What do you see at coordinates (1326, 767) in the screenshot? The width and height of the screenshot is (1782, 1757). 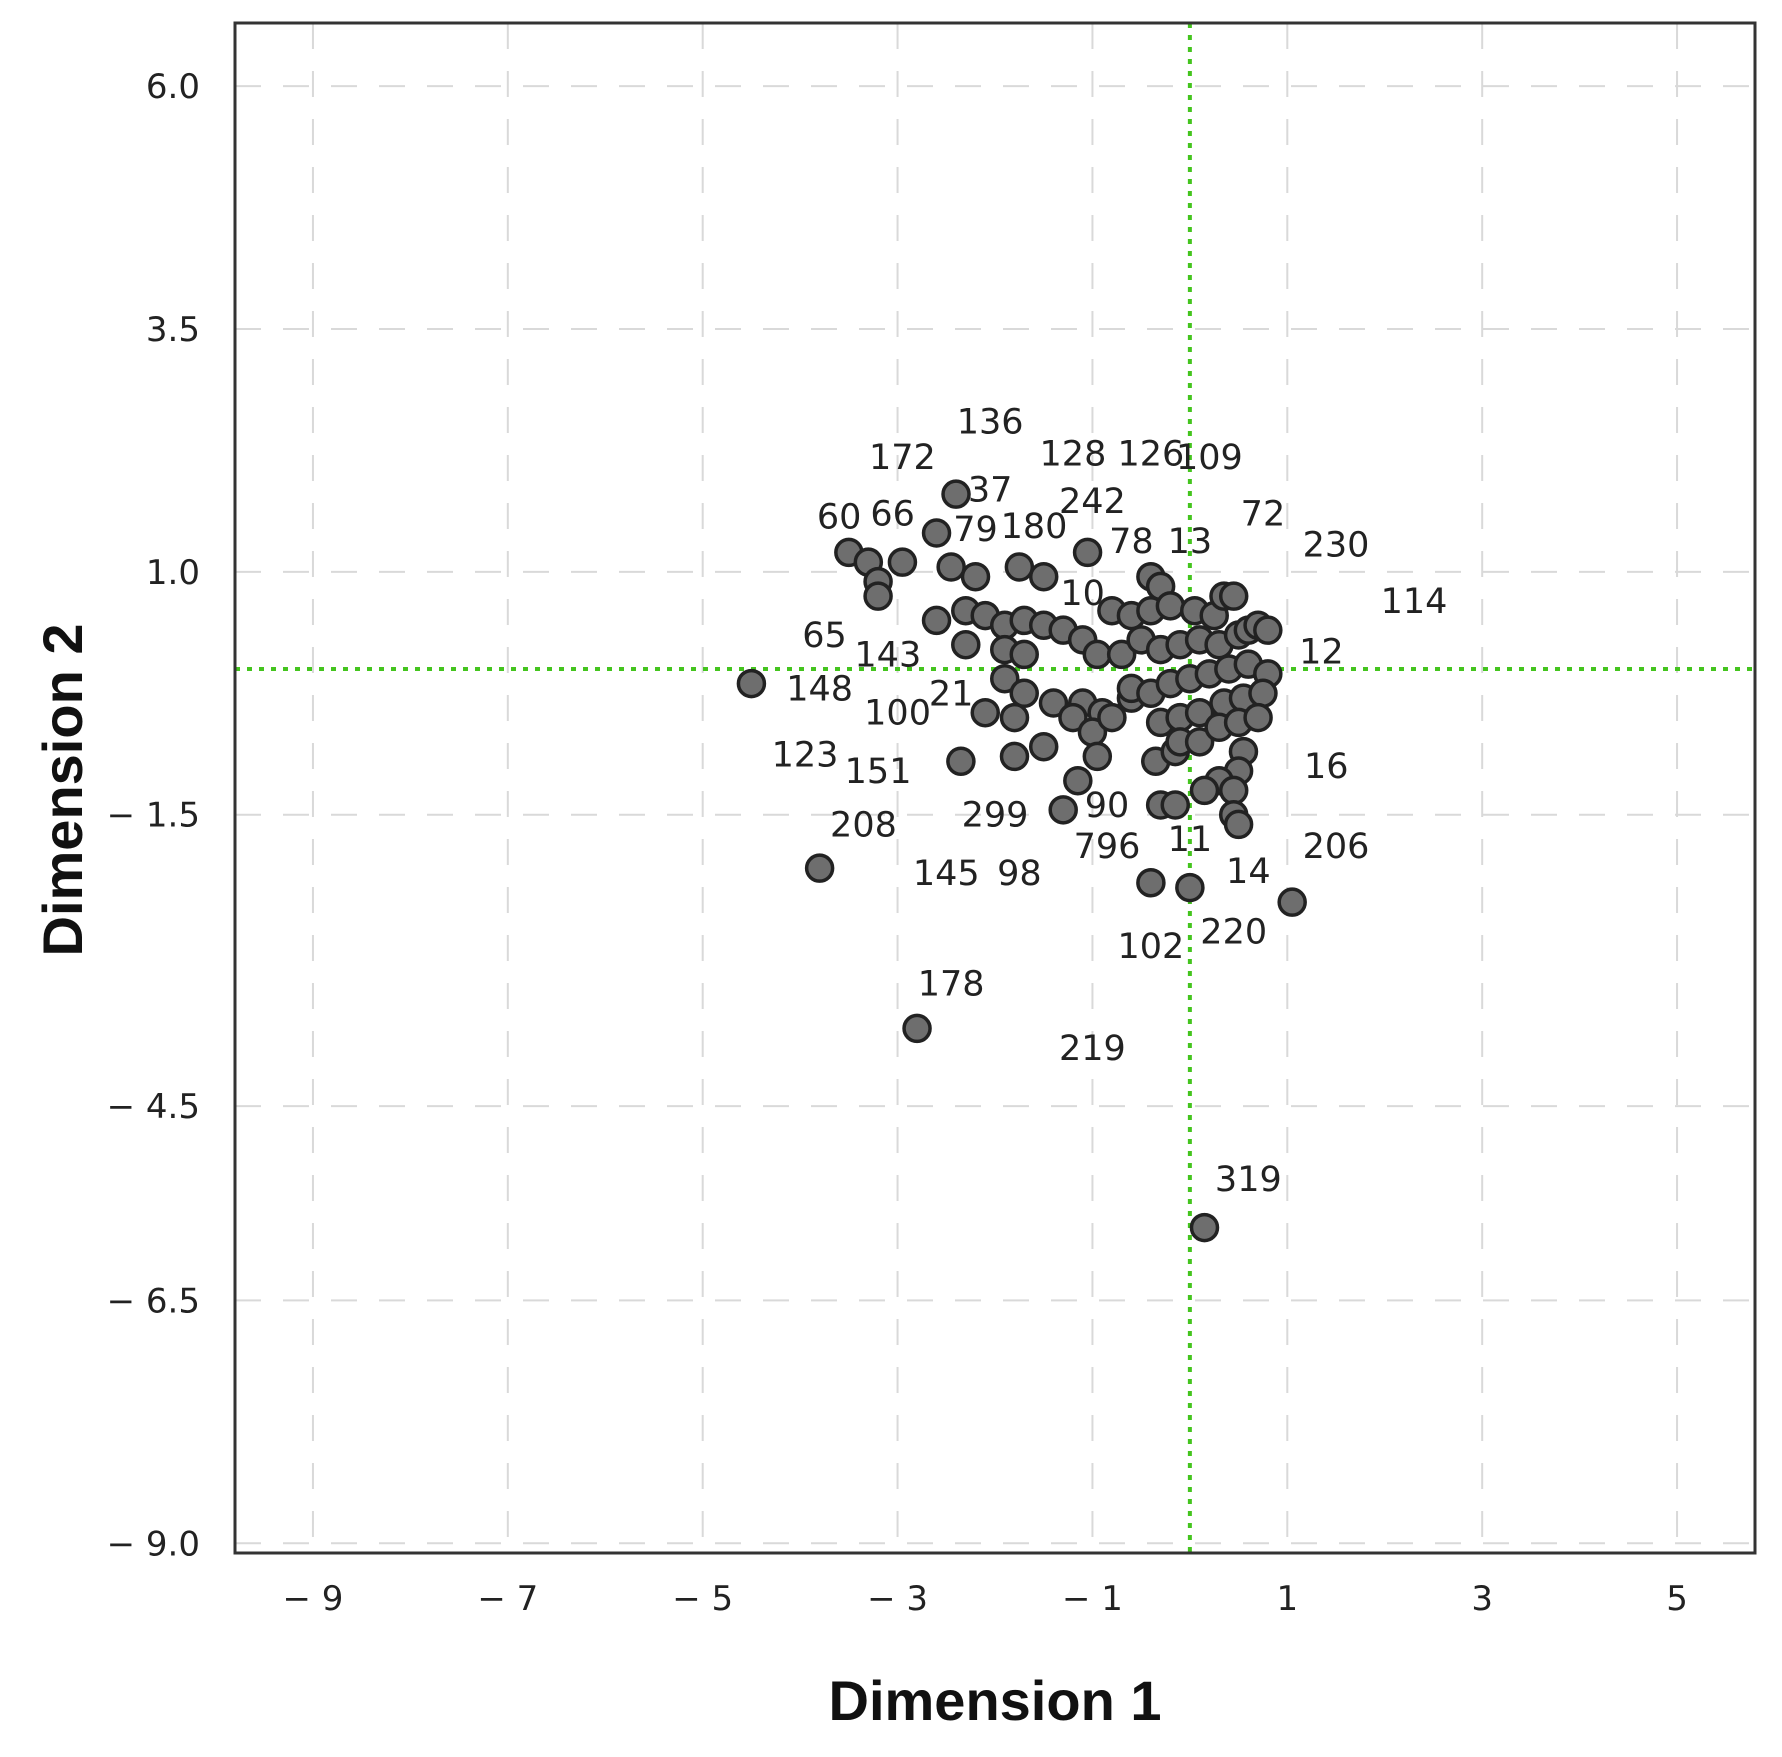 I see `point-label: 16` at bounding box center [1326, 767].